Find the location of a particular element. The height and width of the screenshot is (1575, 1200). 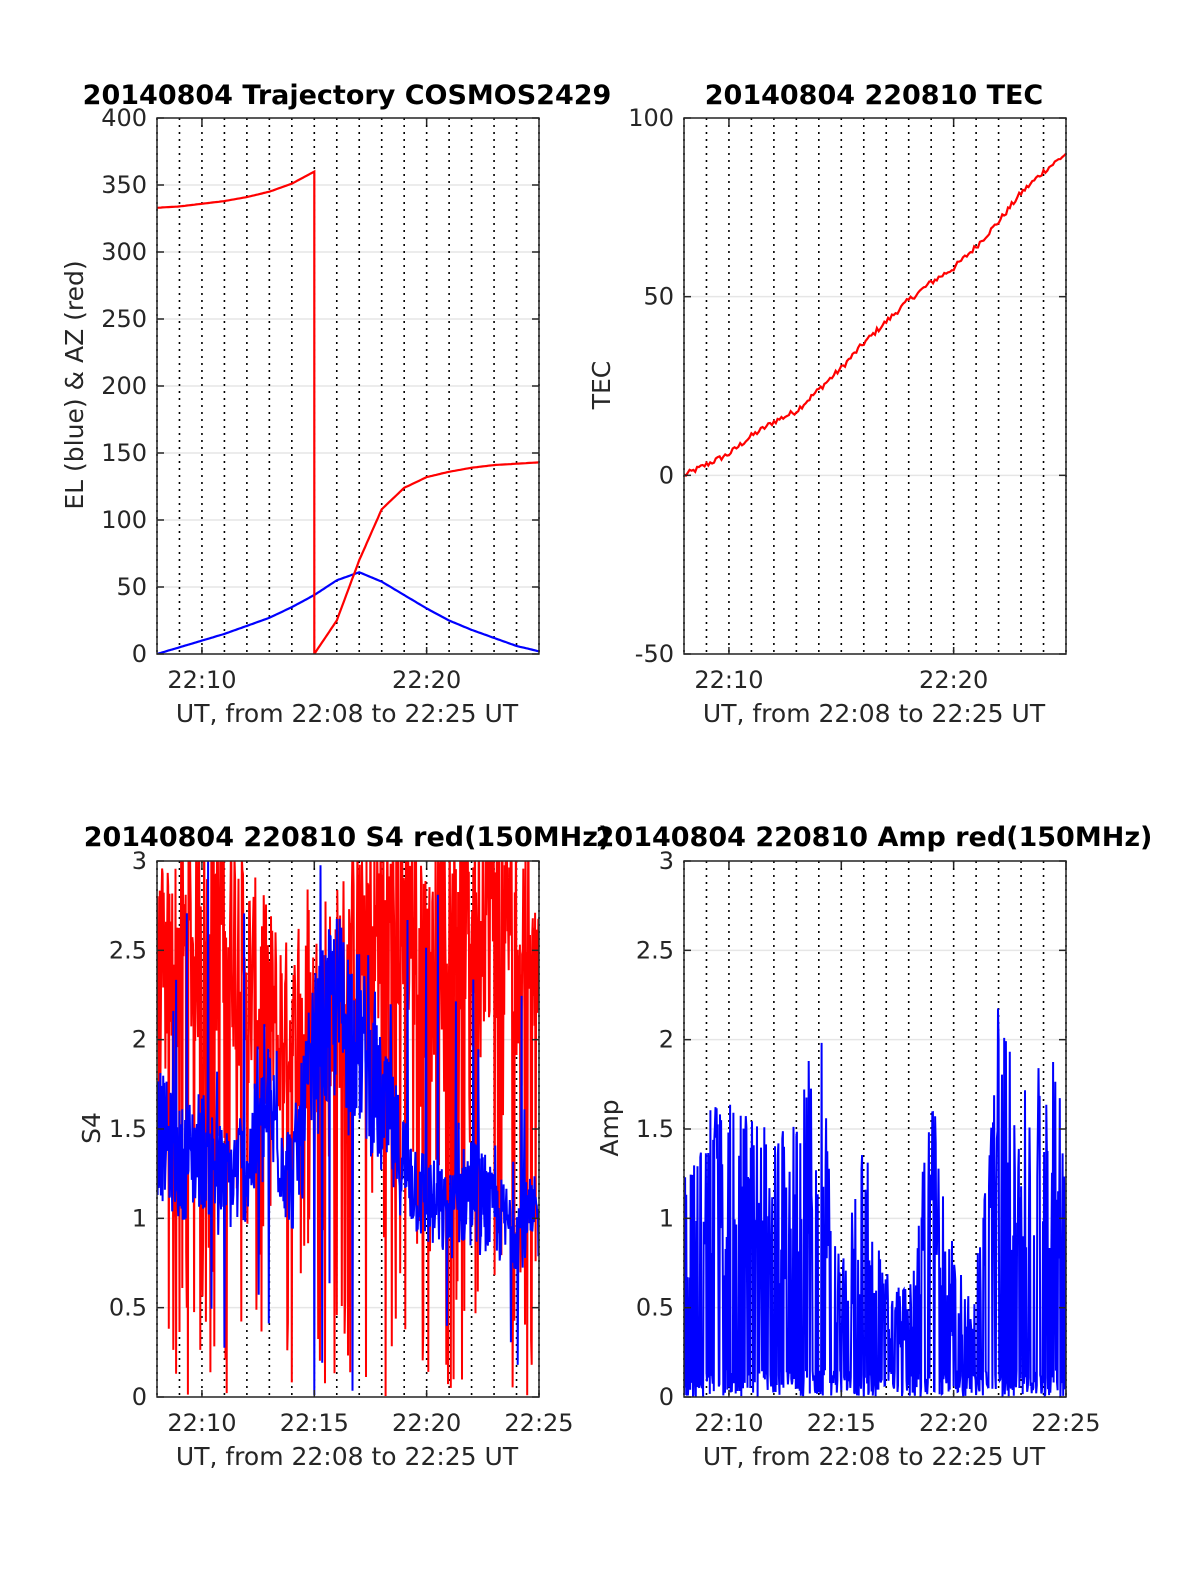

chart-title: 20140804 220810 TEC is located at coordinates (874, 95).